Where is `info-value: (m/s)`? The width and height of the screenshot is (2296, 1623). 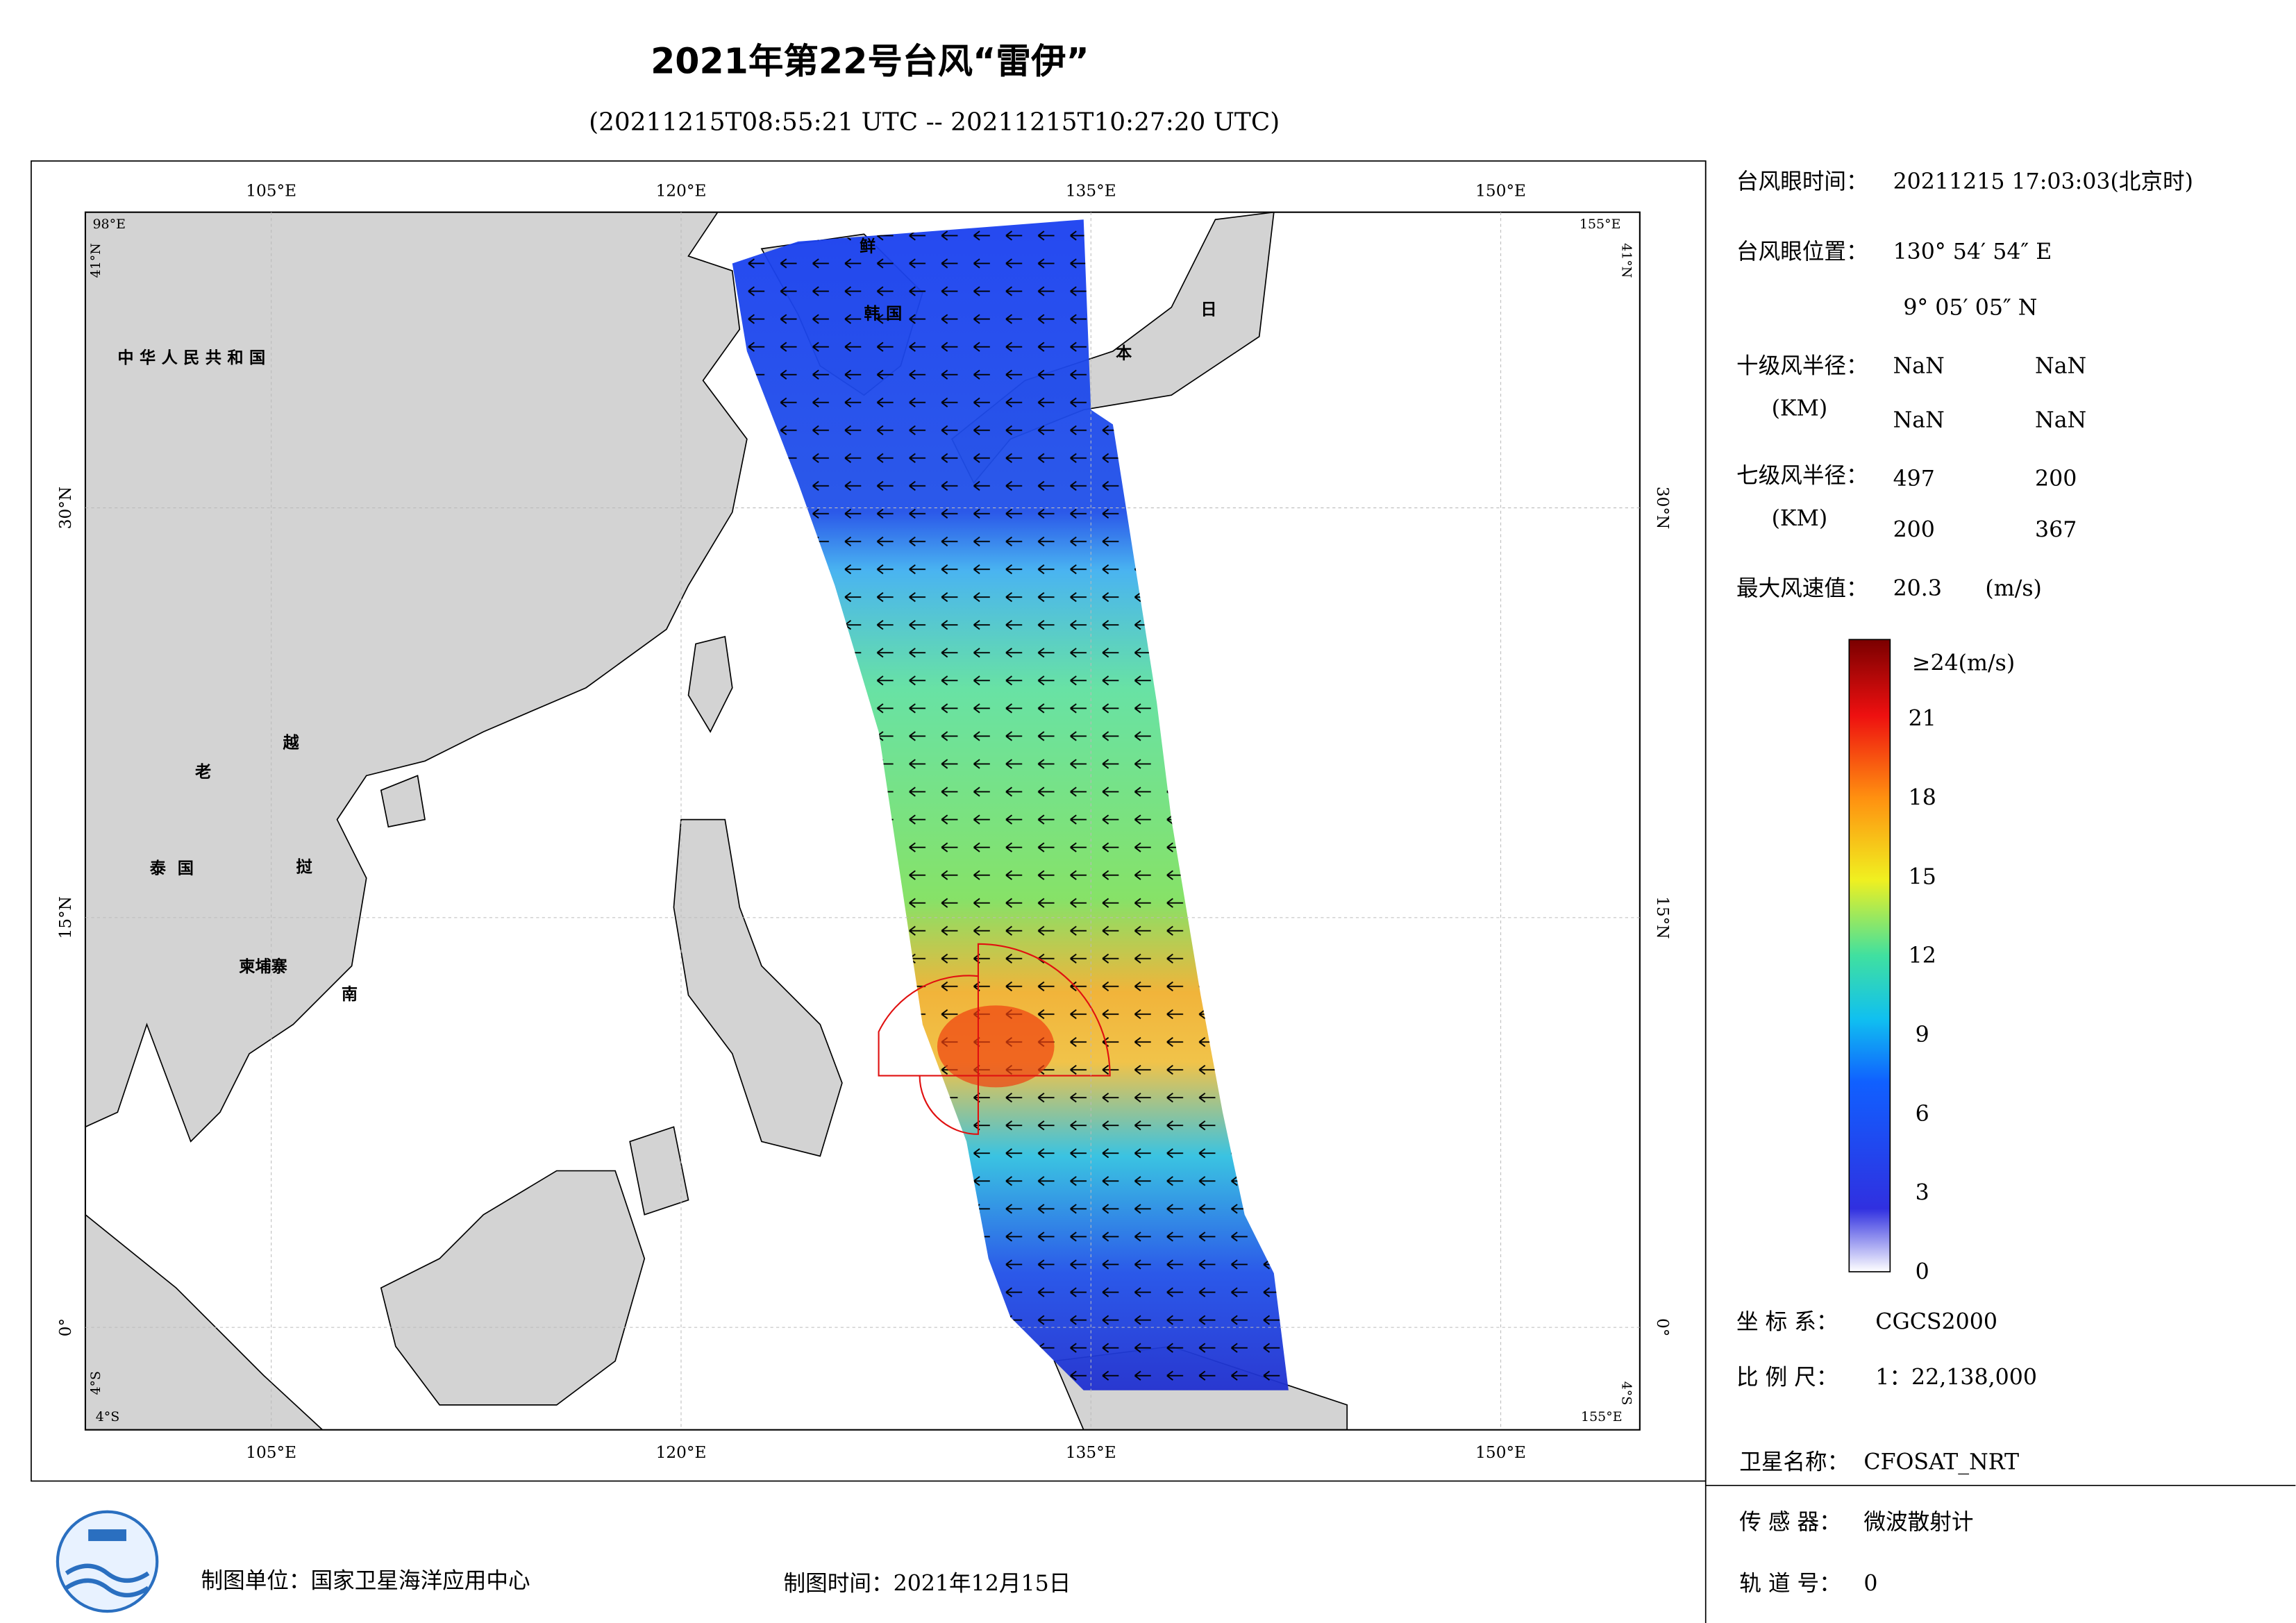
info-value: (m/s) is located at coordinates (2013, 588).